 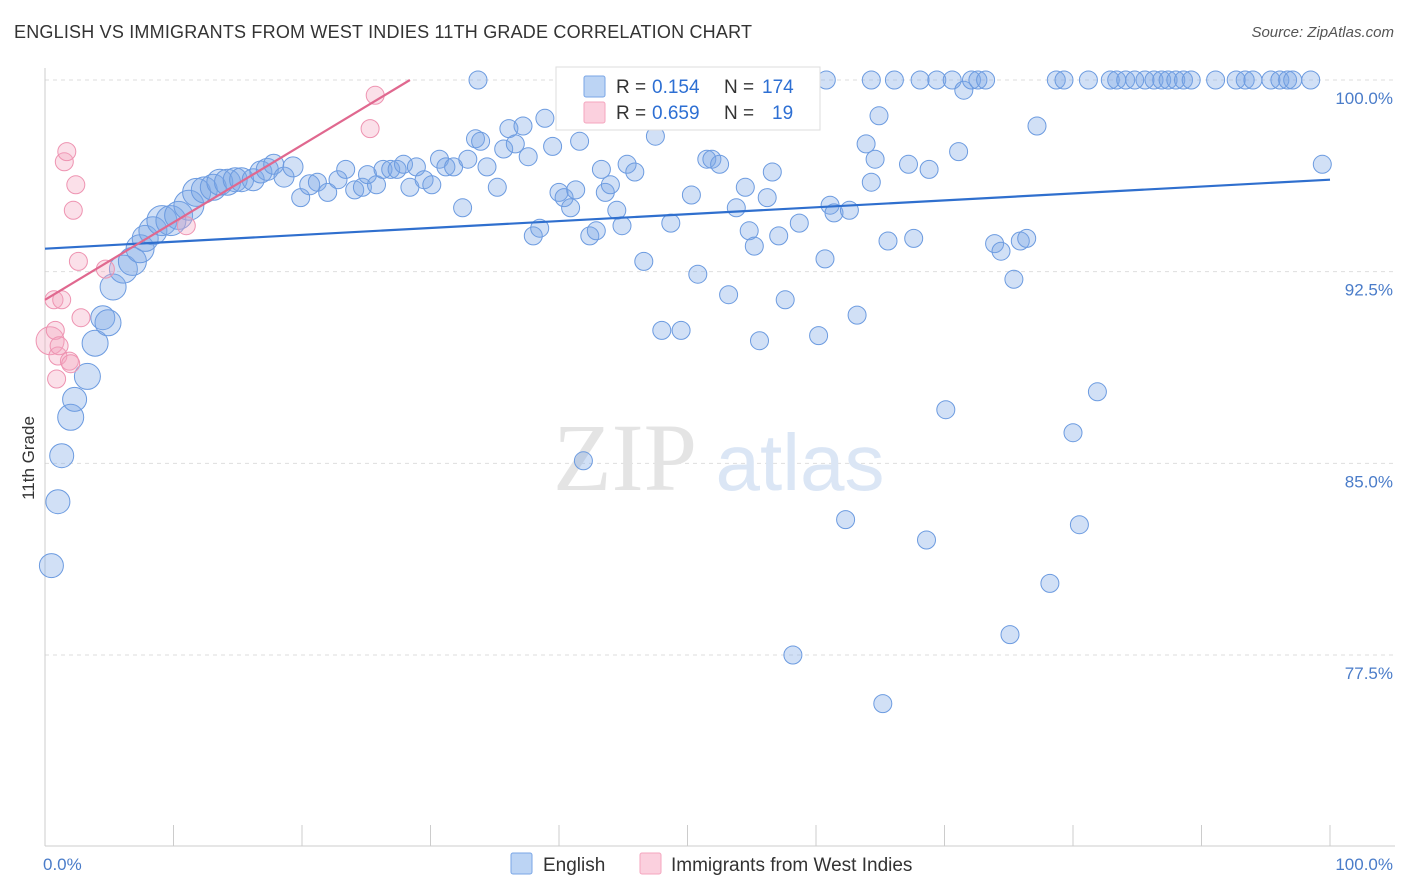 I want to click on y-tick-label-1: 92.5%, so click(x=1369, y=290).